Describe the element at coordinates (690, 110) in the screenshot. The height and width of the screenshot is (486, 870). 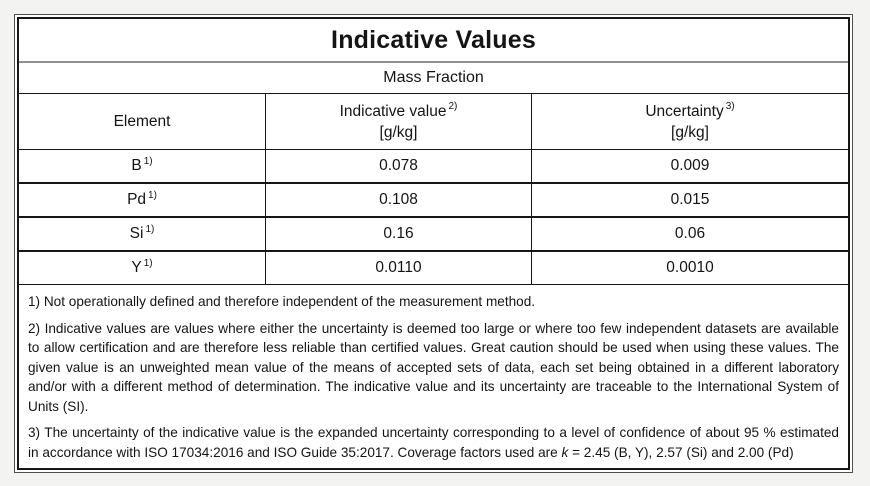
I see `column-header-uncertainty-label: Uncertainty 3)` at that location.